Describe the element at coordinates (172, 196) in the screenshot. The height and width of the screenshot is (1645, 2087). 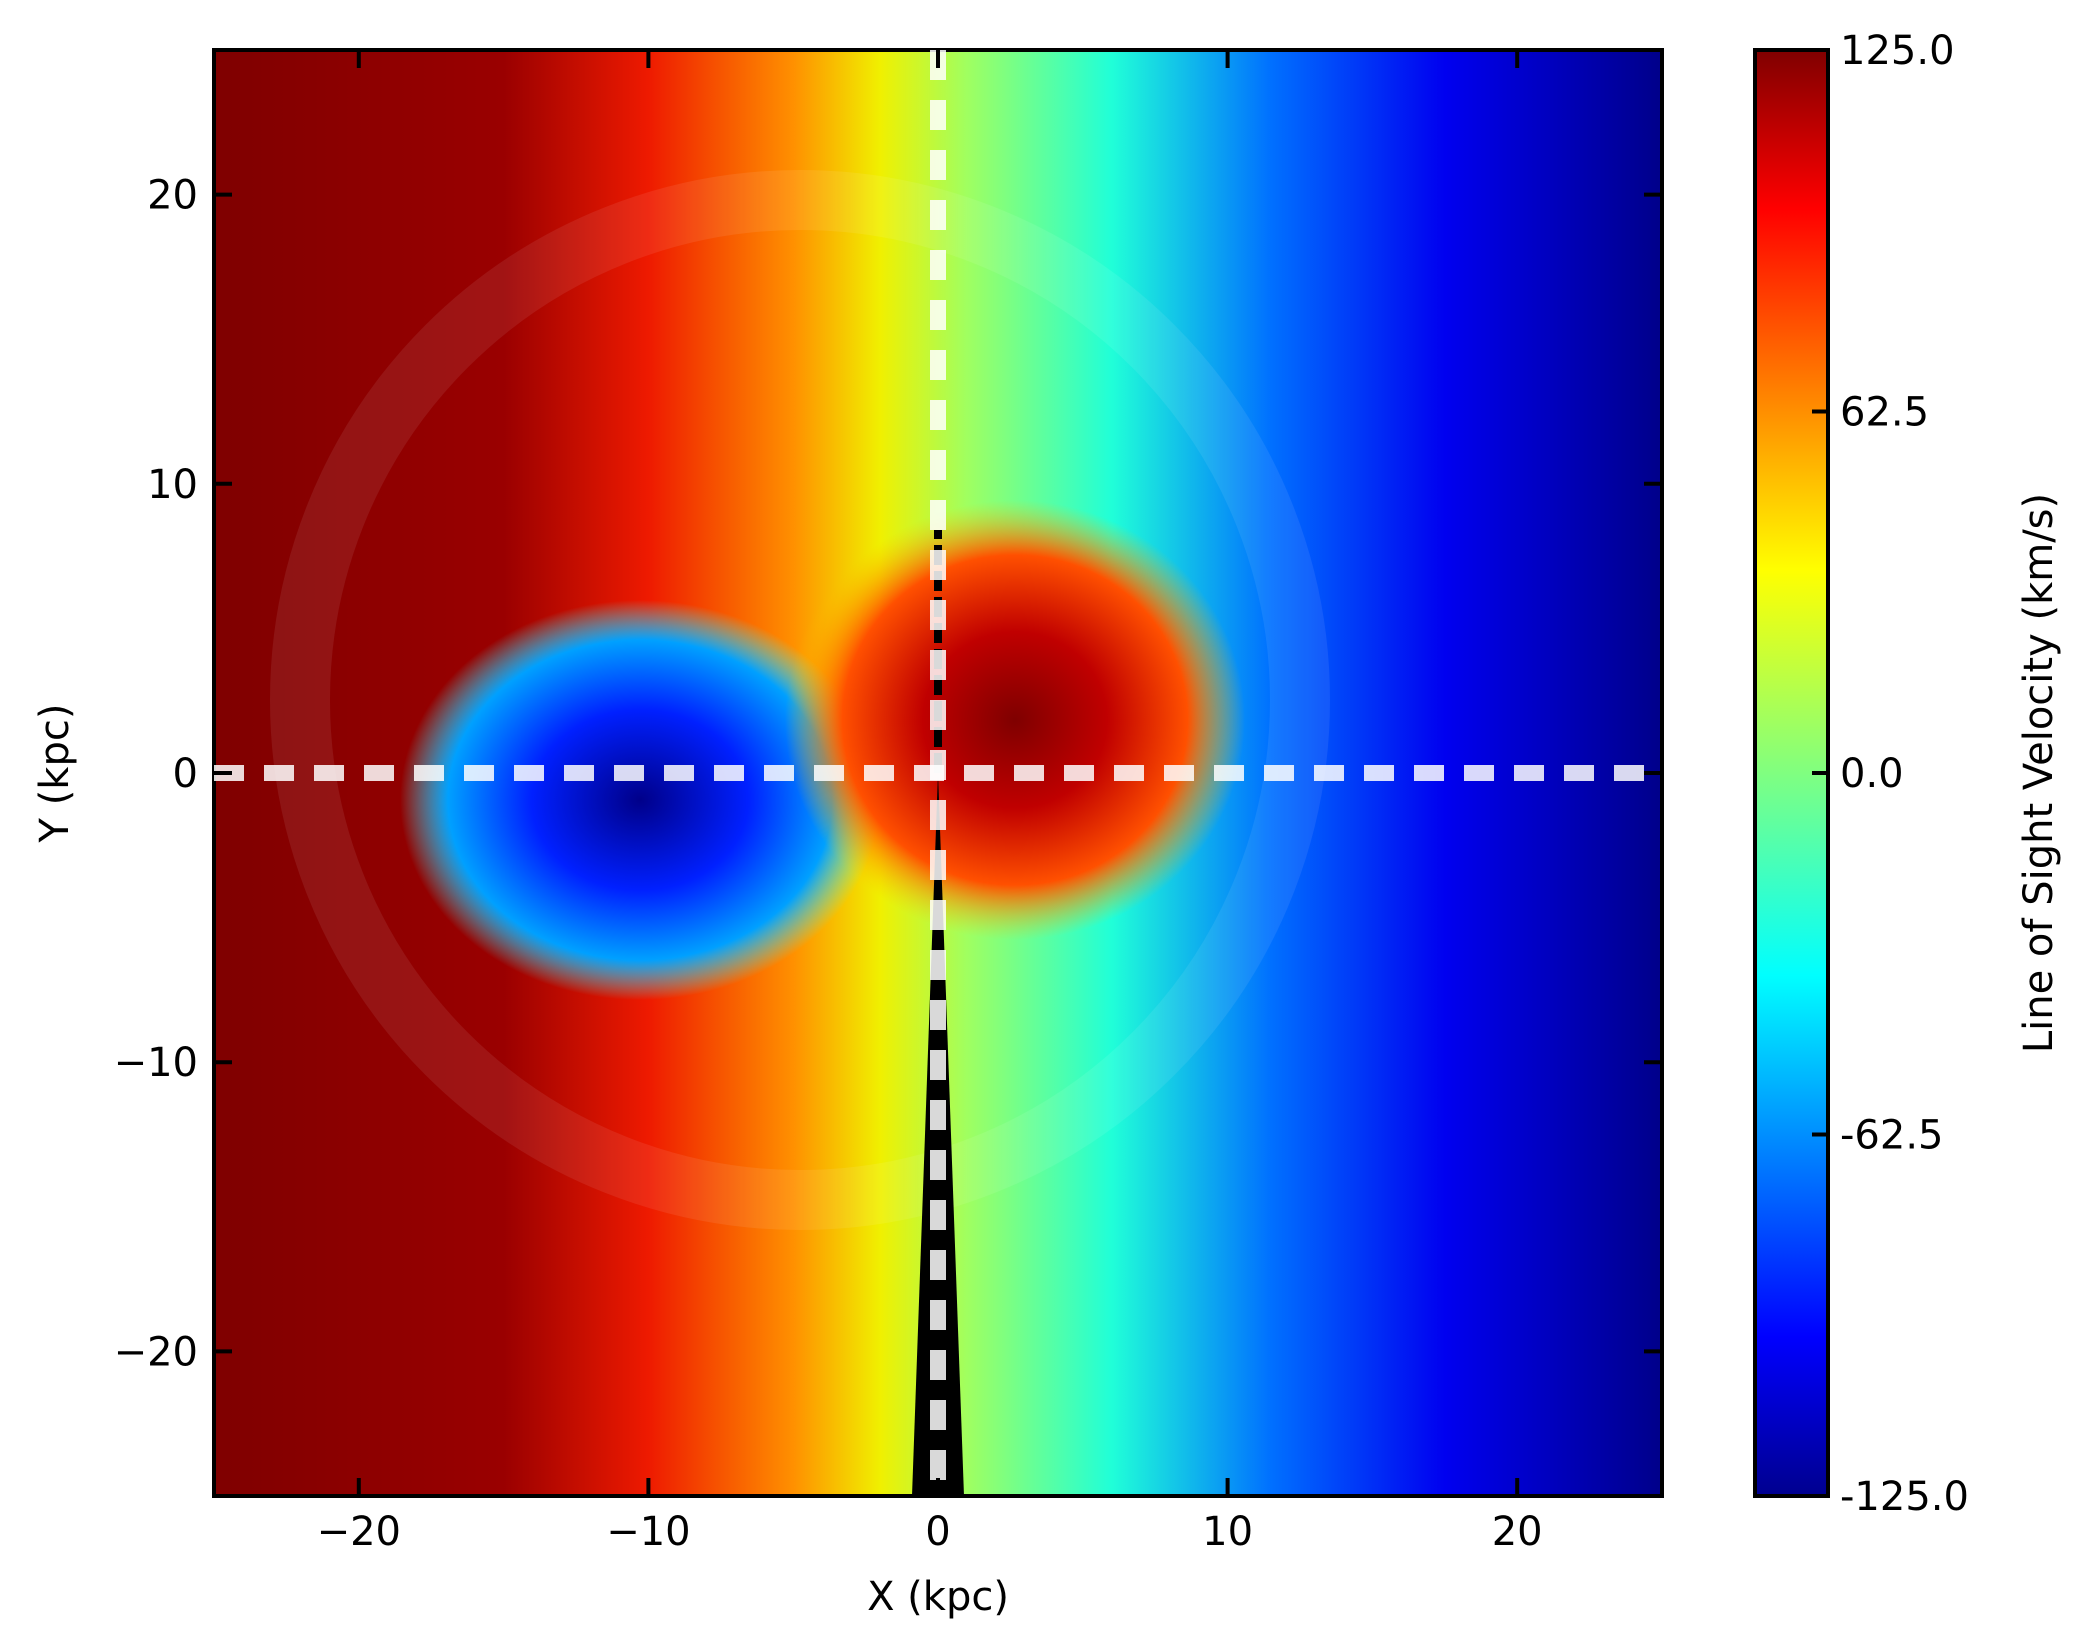
I see `y-tick-label: 20` at that location.